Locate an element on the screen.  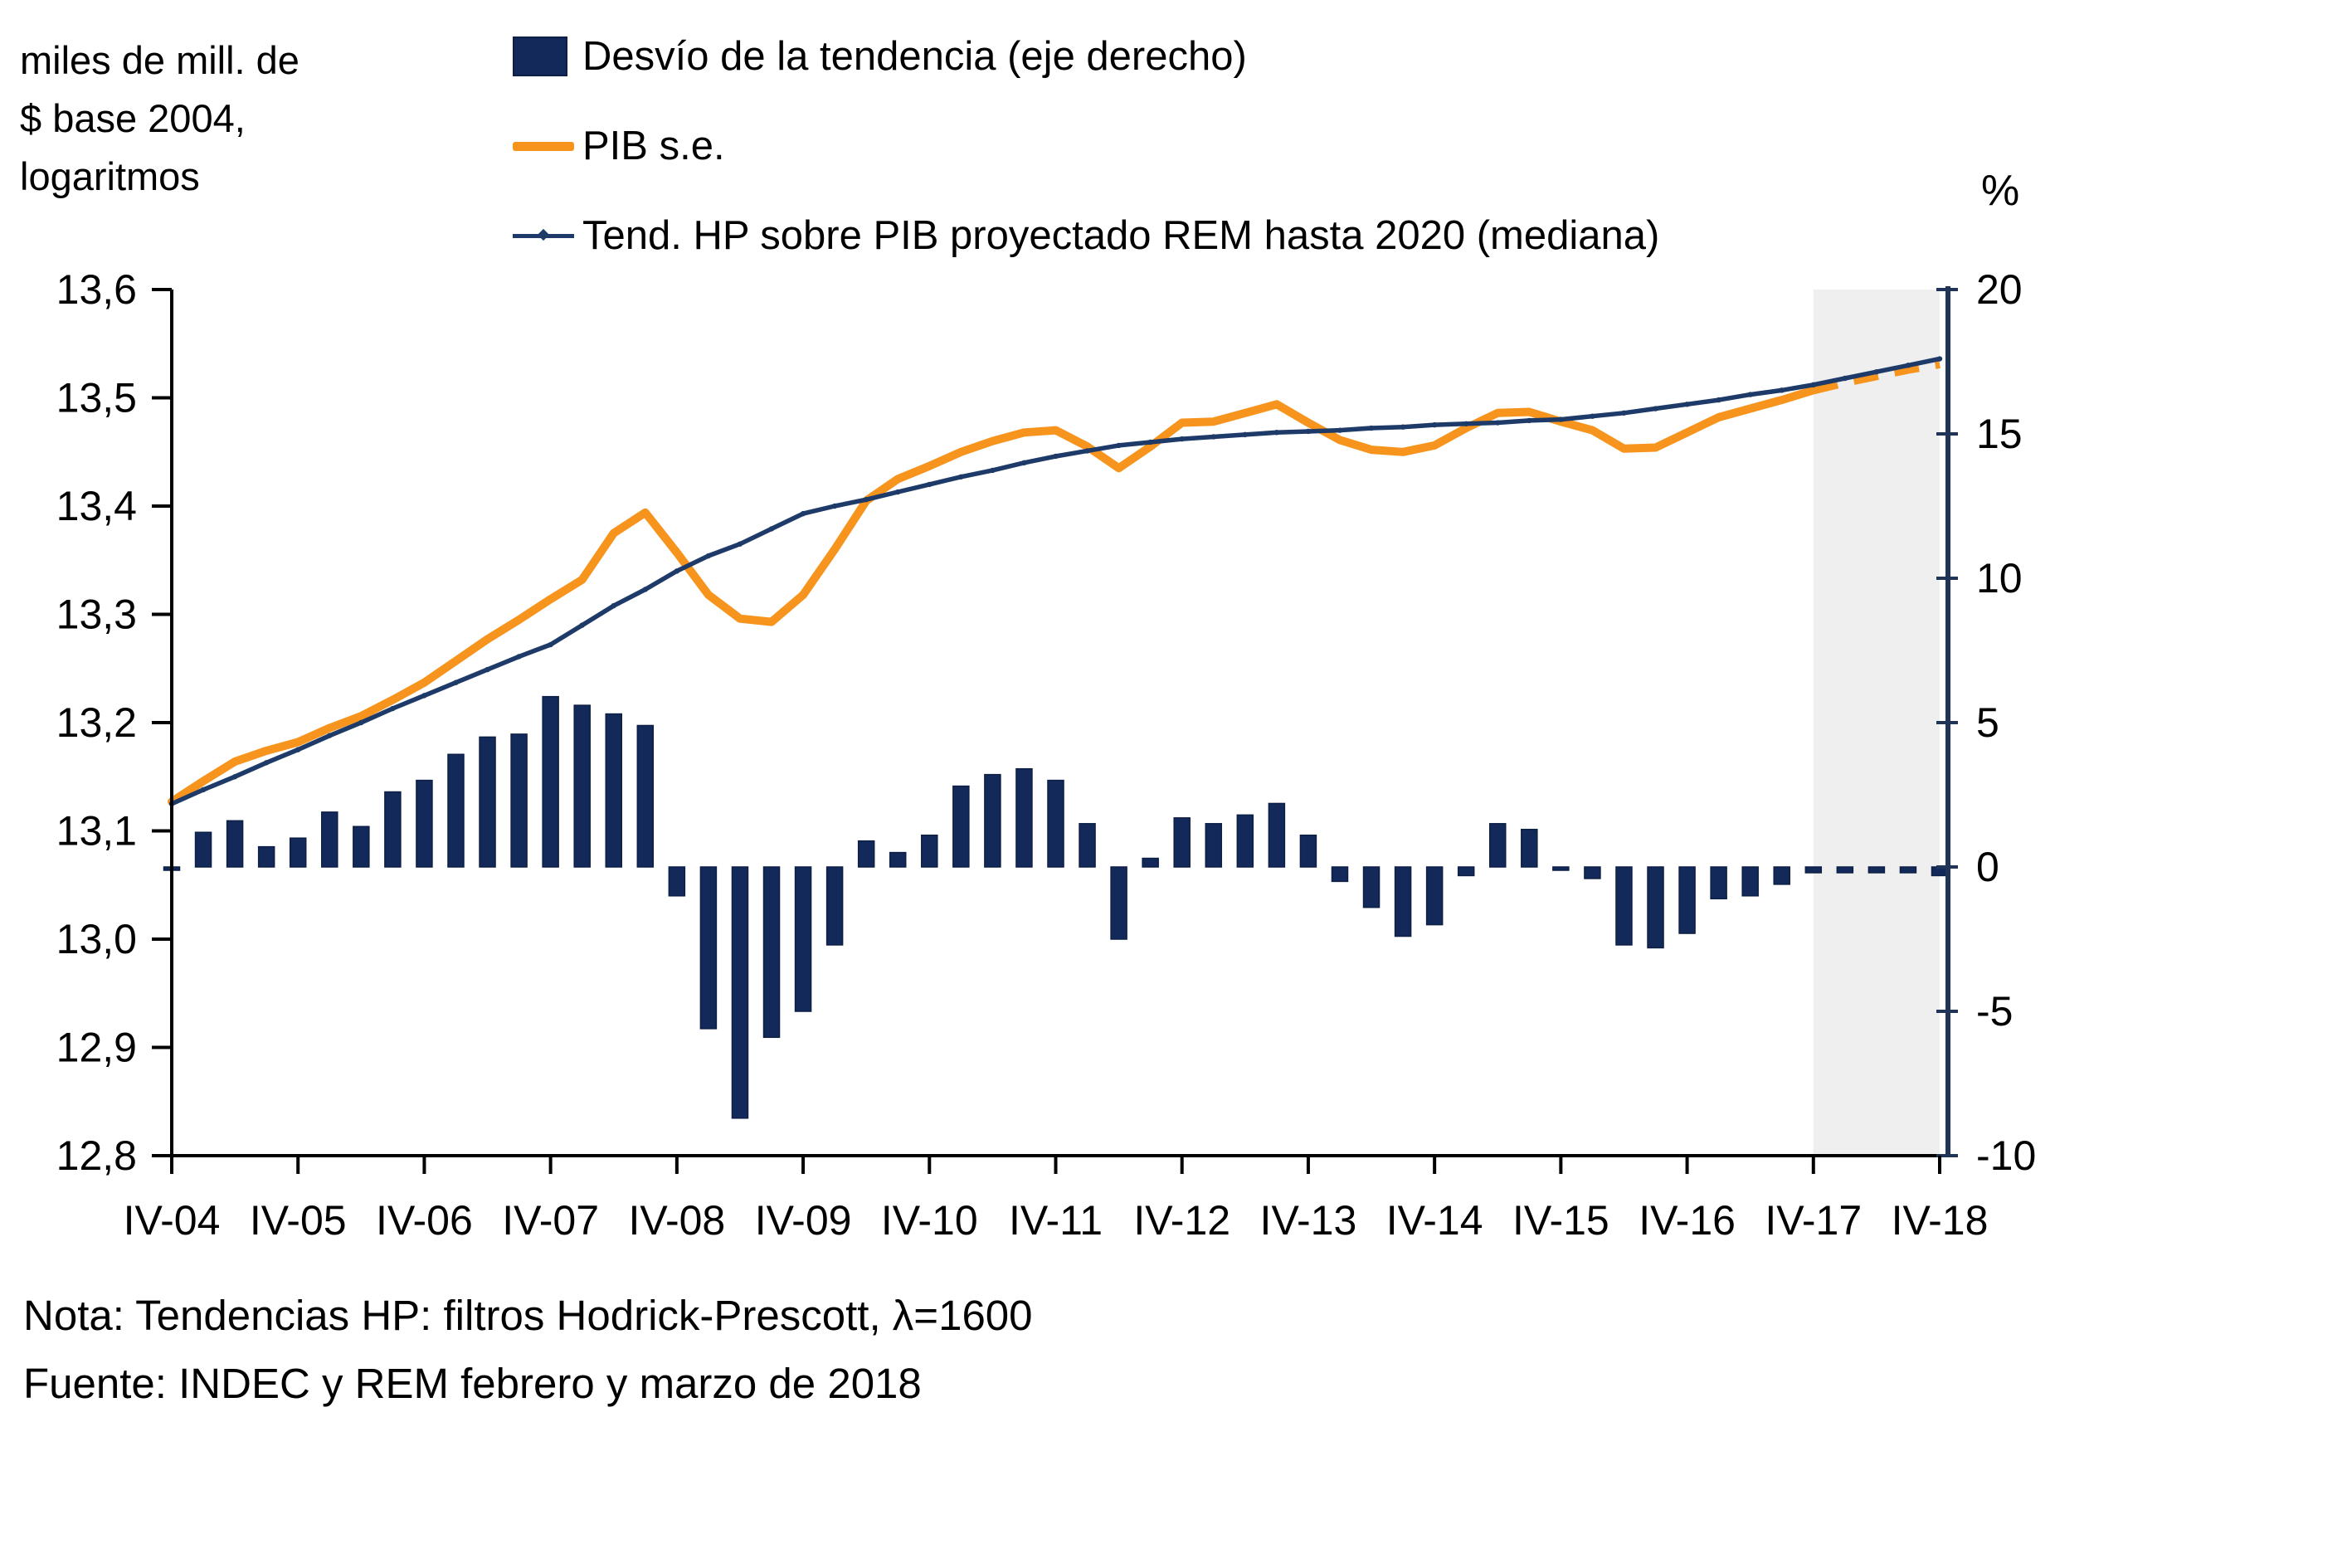
x-axis-tick-label: IV-10 is located at coordinates (929, 1220).